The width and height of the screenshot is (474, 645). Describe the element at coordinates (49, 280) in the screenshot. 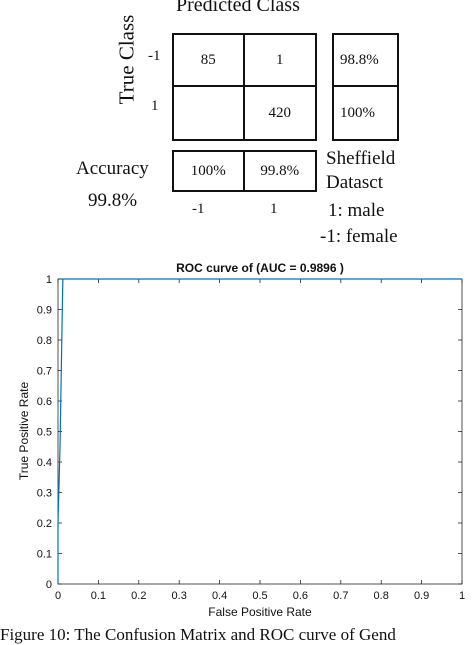

I see `y-tick-label: 1` at that location.